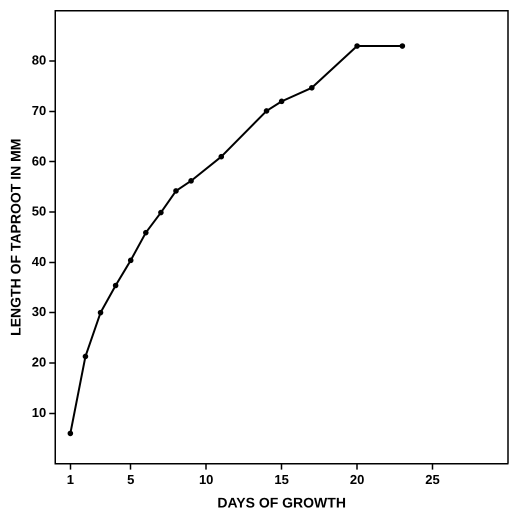 Image resolution: width=514 pixels, height=520 pixels. I want to click on x-tick-label: 25, so click(432, 479).